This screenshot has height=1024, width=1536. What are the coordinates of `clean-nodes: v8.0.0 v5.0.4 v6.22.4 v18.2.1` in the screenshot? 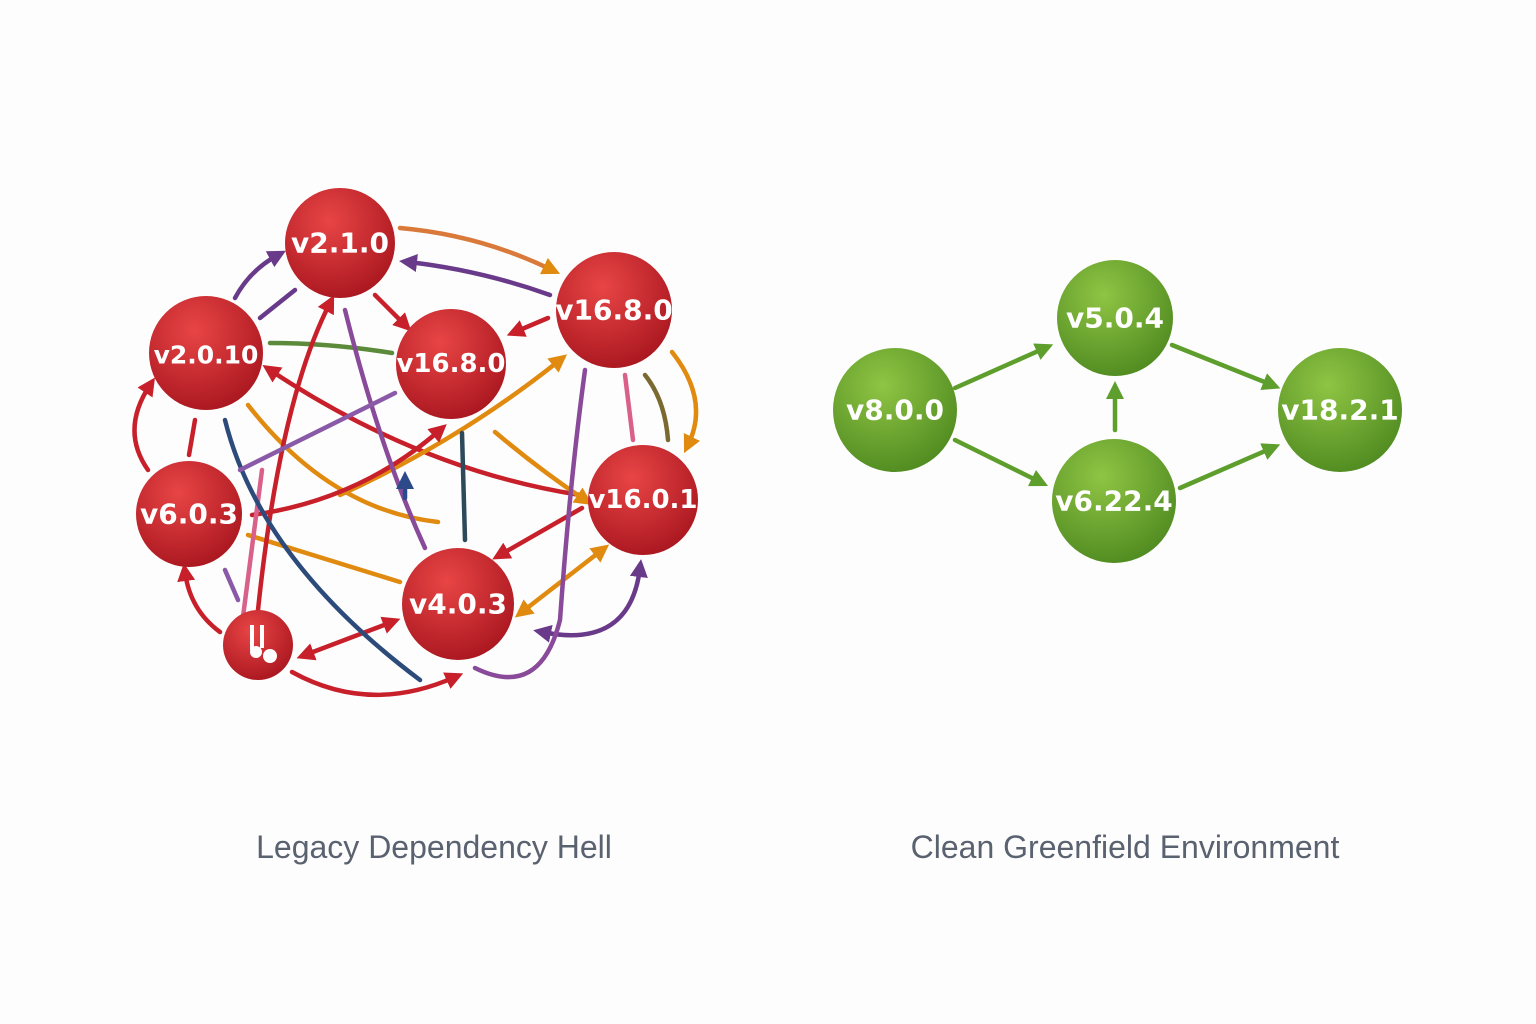 It's located at (1117, 411).